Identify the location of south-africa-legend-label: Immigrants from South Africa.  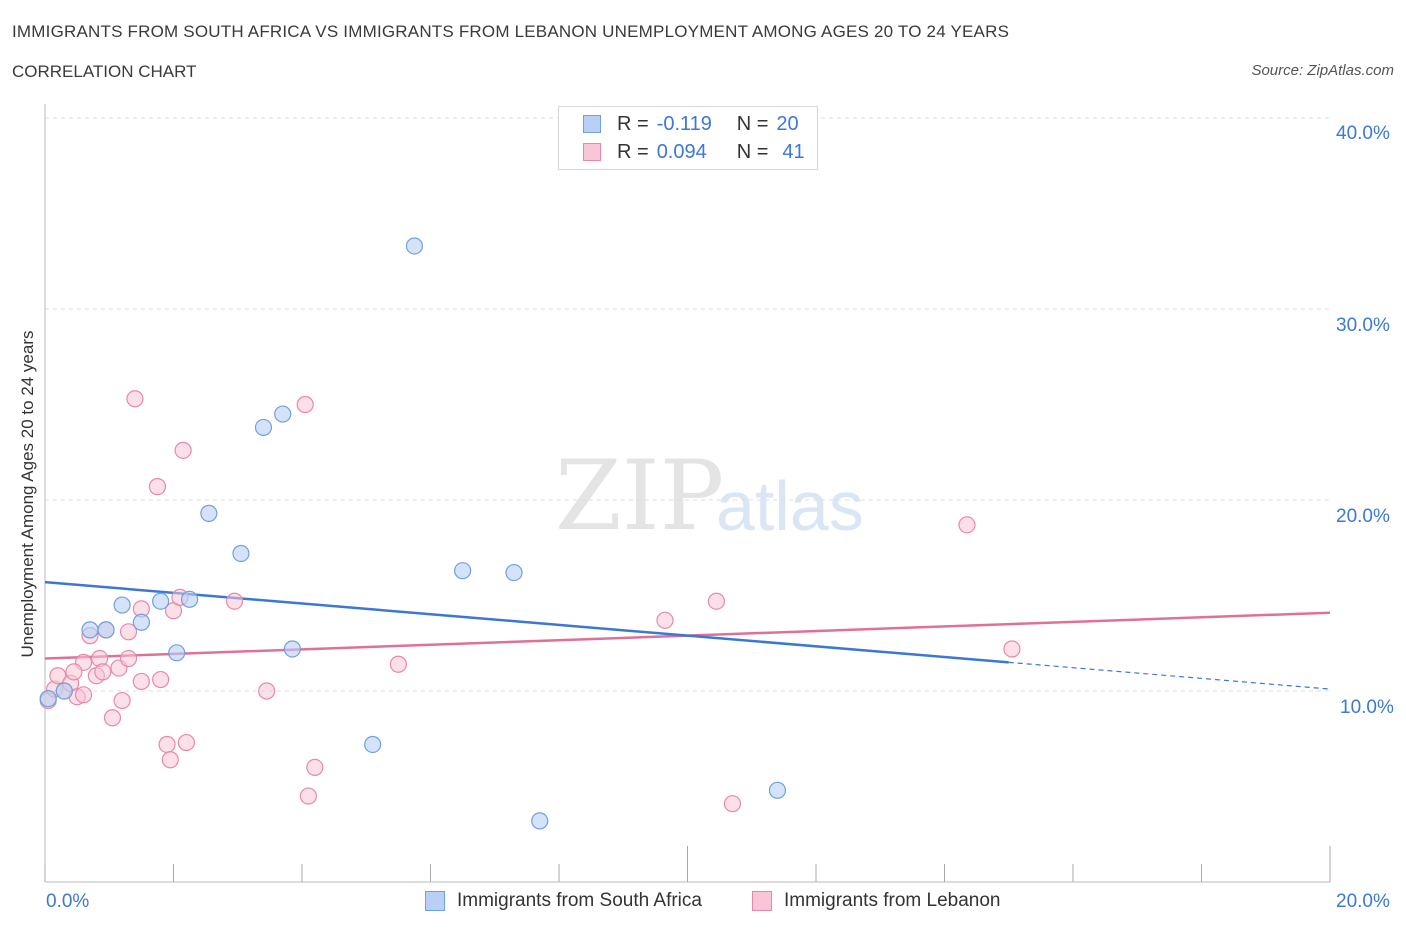
(579, 900).